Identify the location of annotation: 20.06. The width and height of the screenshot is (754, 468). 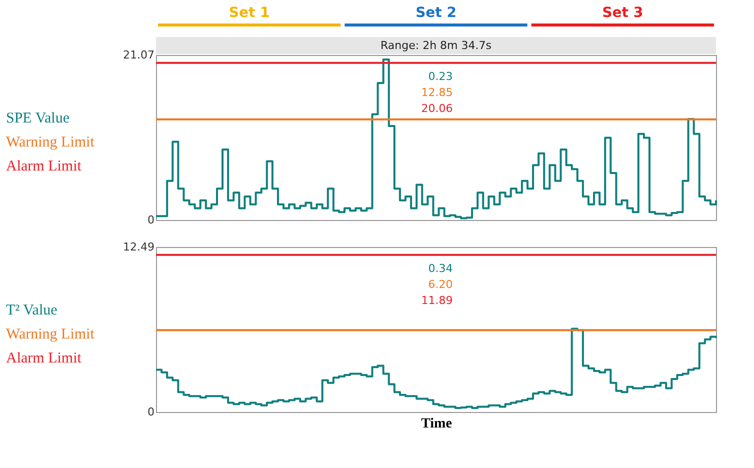
(437, 108).